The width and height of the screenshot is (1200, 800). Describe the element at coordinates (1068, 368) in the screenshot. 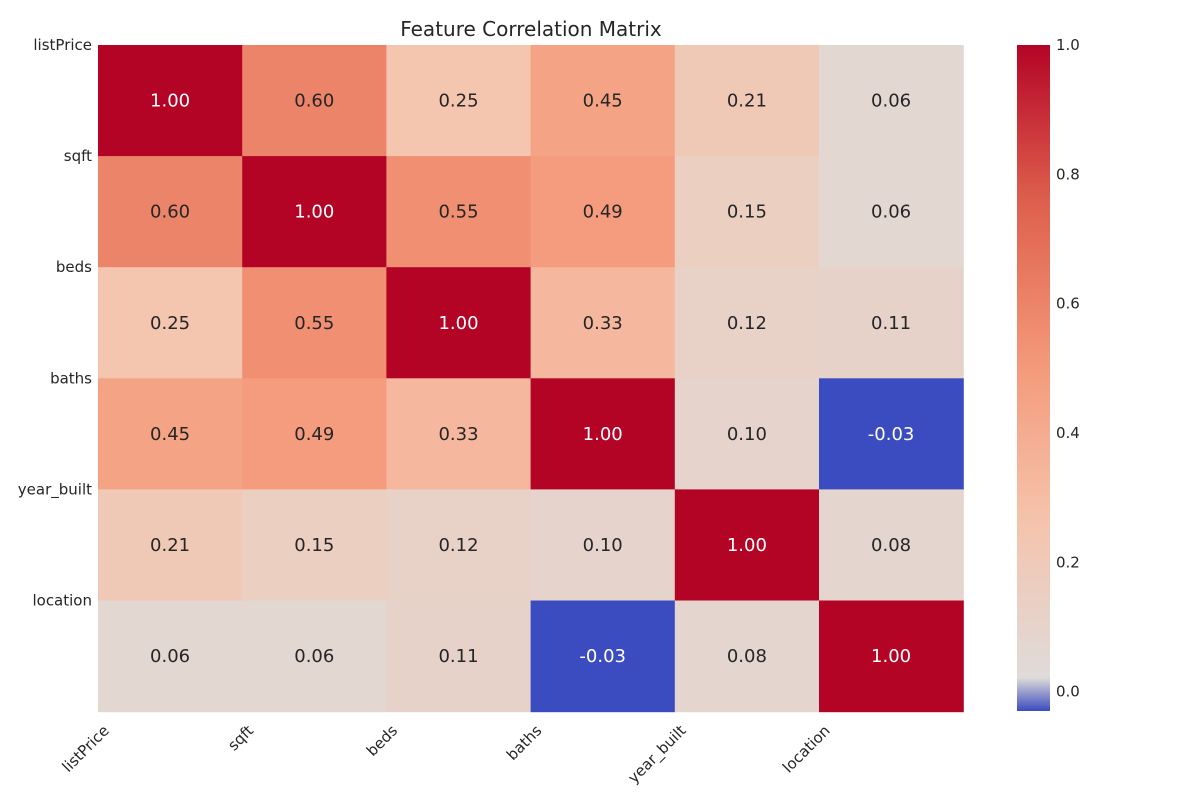

I see `colorbar-tick-labels: 0.0 0.2 0.4 0.6 0.8 1.0` at that location.